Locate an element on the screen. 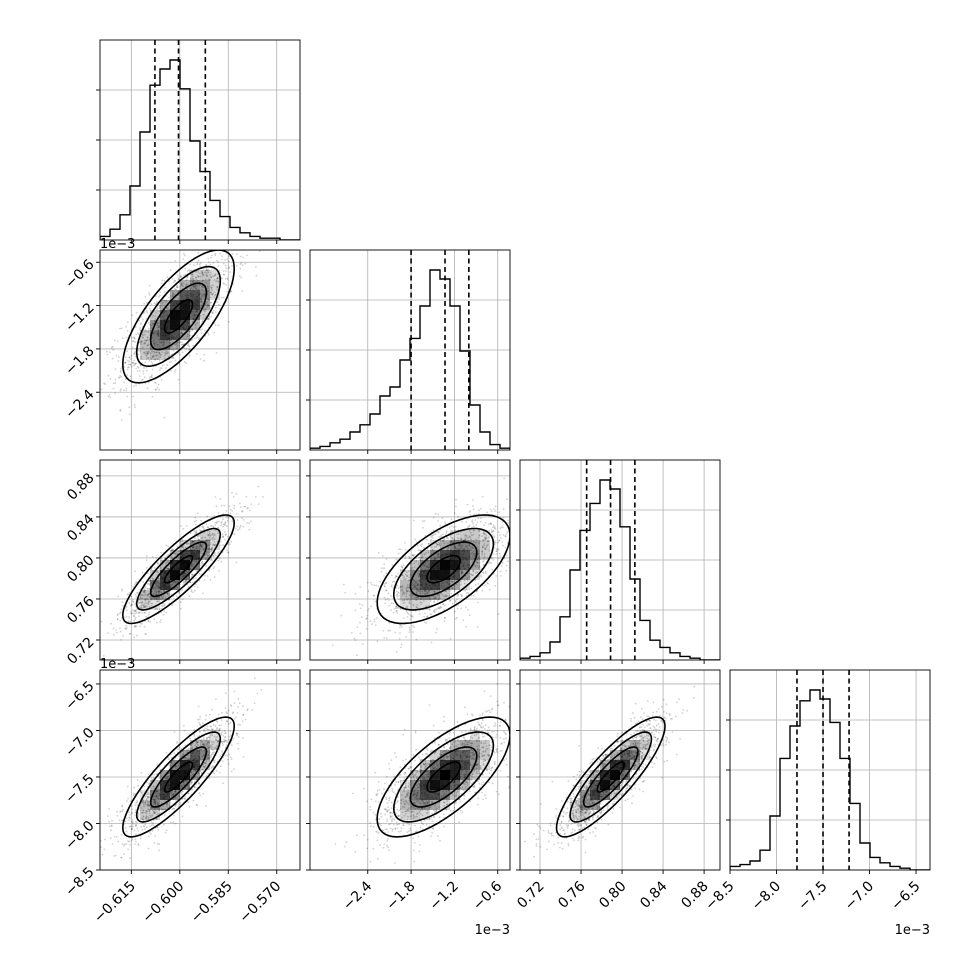 Image resolution: width=970 pixels, height=970 pixels. axes-frame is located at coordinates (200, 350).